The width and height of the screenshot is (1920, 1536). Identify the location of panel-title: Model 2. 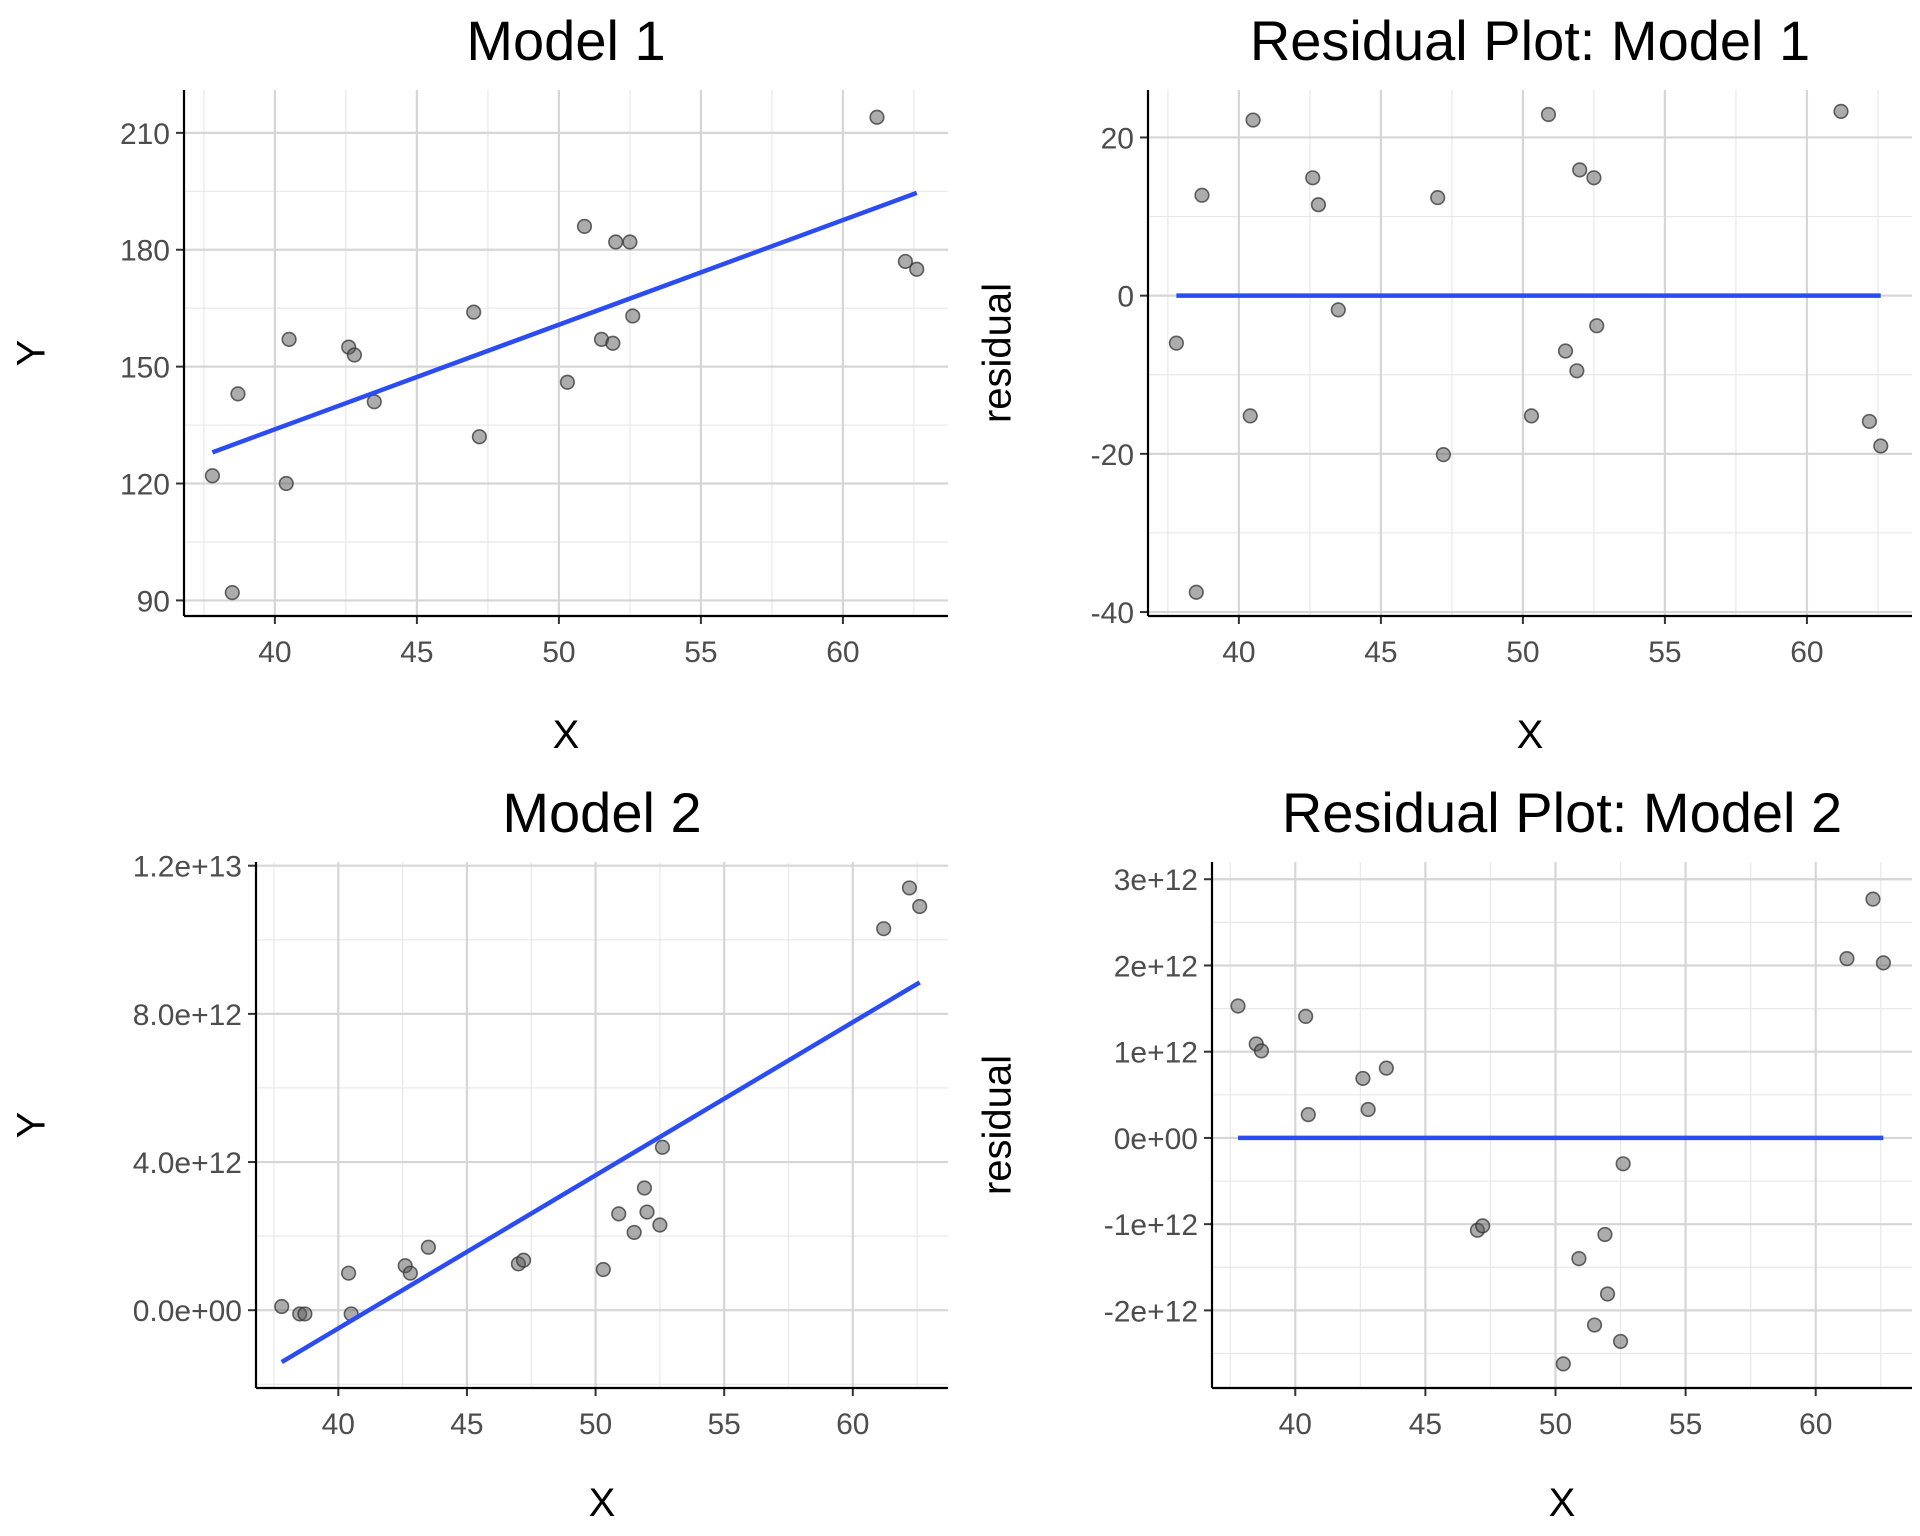
(601, 812).